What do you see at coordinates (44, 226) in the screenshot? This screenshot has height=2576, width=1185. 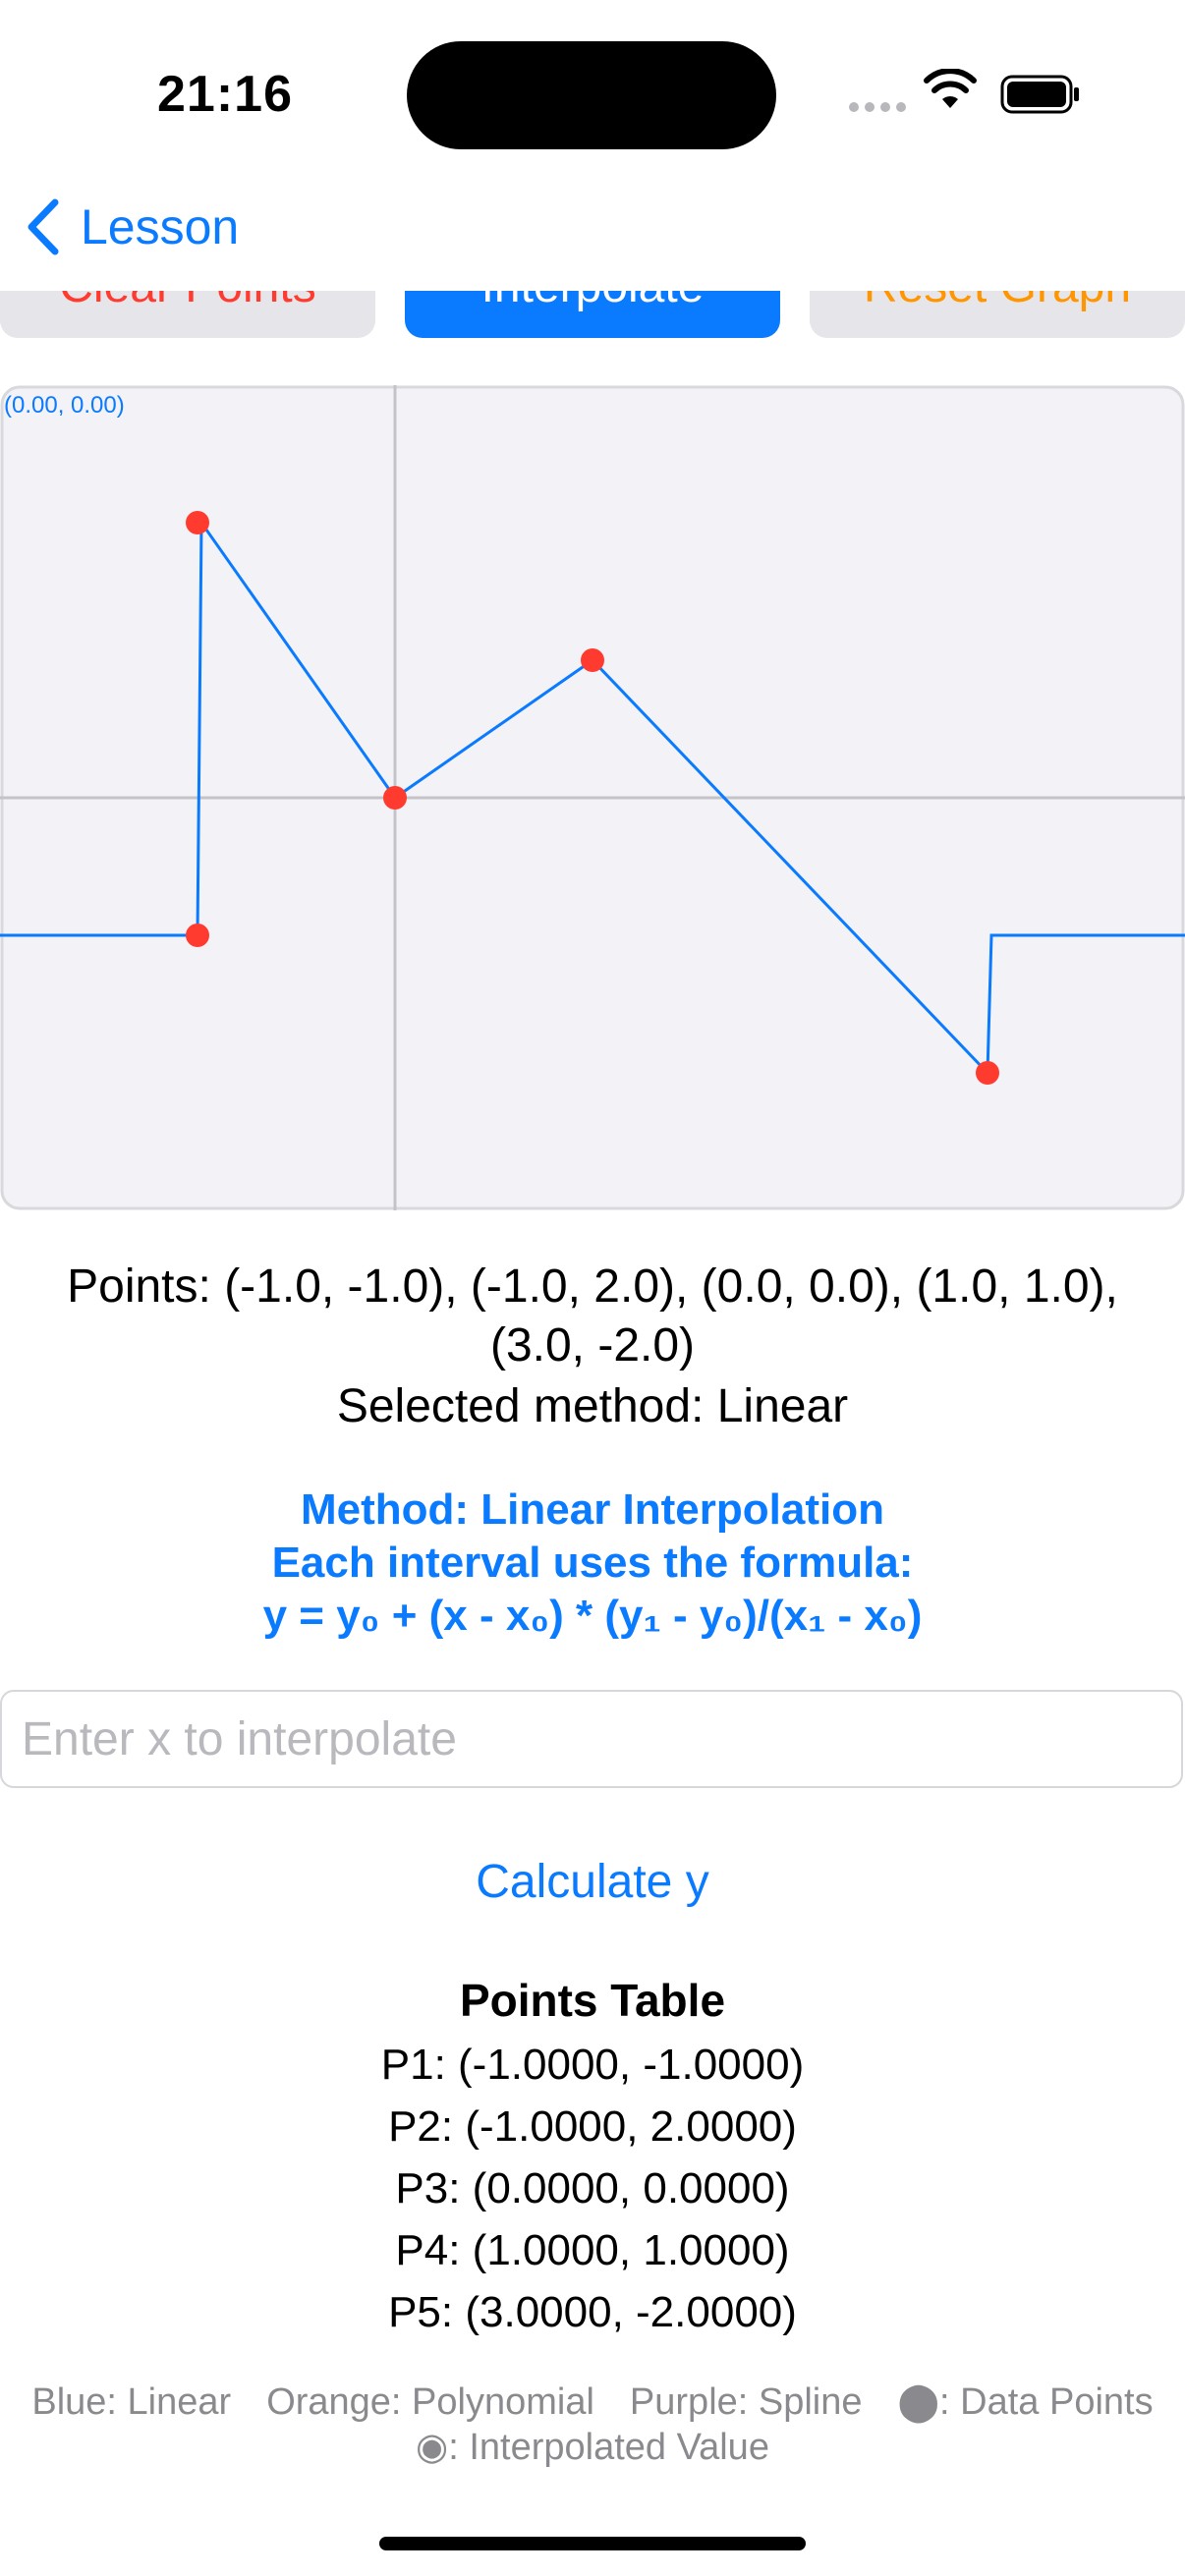 I see `chevron-left-icon` at bounding box center [44, 226].